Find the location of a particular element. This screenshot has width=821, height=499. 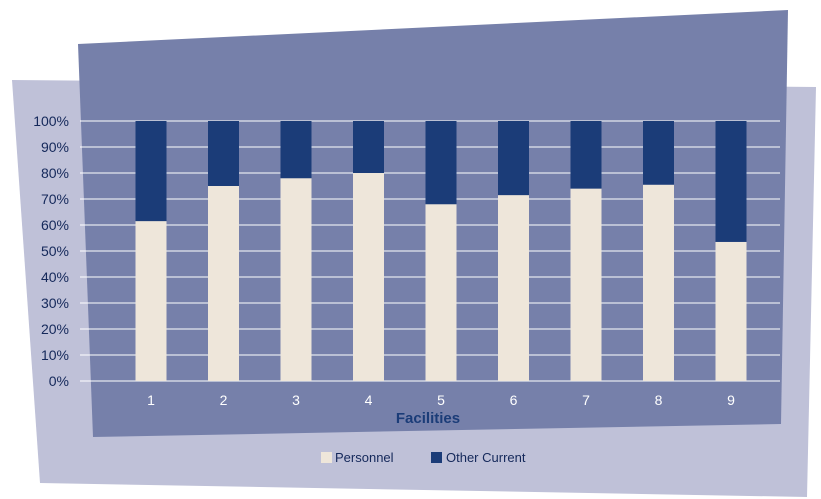

y-tick-label: 80% is located at coordinates (55, 173).